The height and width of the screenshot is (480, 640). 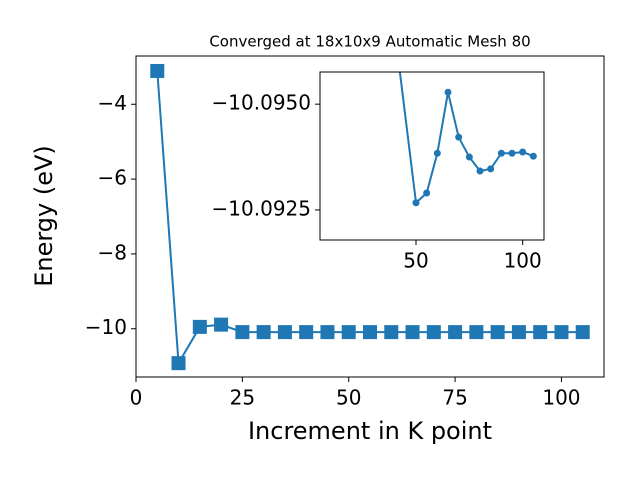 I want to click on x-tick-label: 75, so click(x=454, y=398).